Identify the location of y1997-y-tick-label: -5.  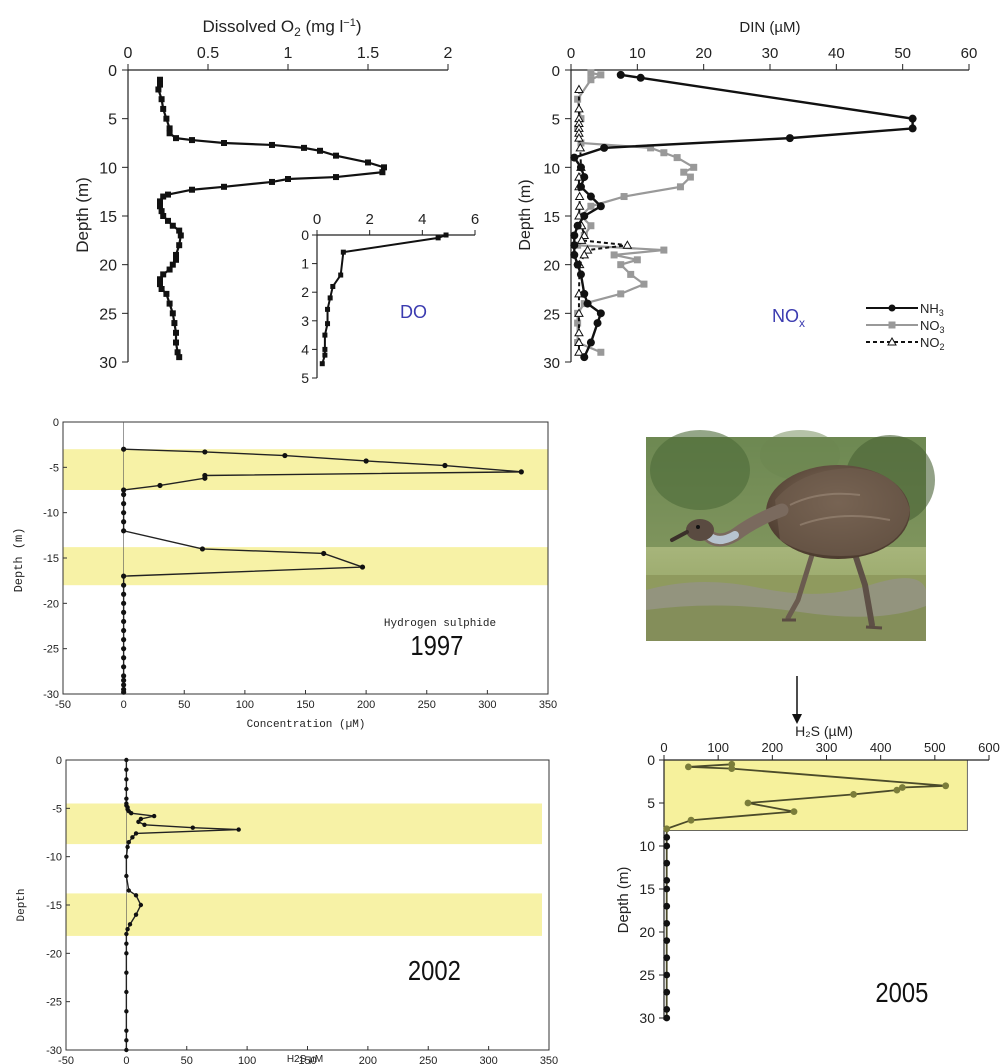
(54, 468).